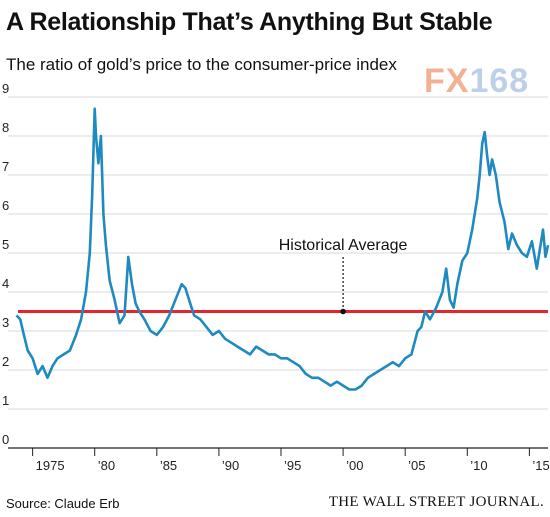 This screenshot has height=517, width=550. What do you see at coordinates (5, 88) in the screenshot?
I see `y-tick-label: 9` at bounding box center [5, 88].